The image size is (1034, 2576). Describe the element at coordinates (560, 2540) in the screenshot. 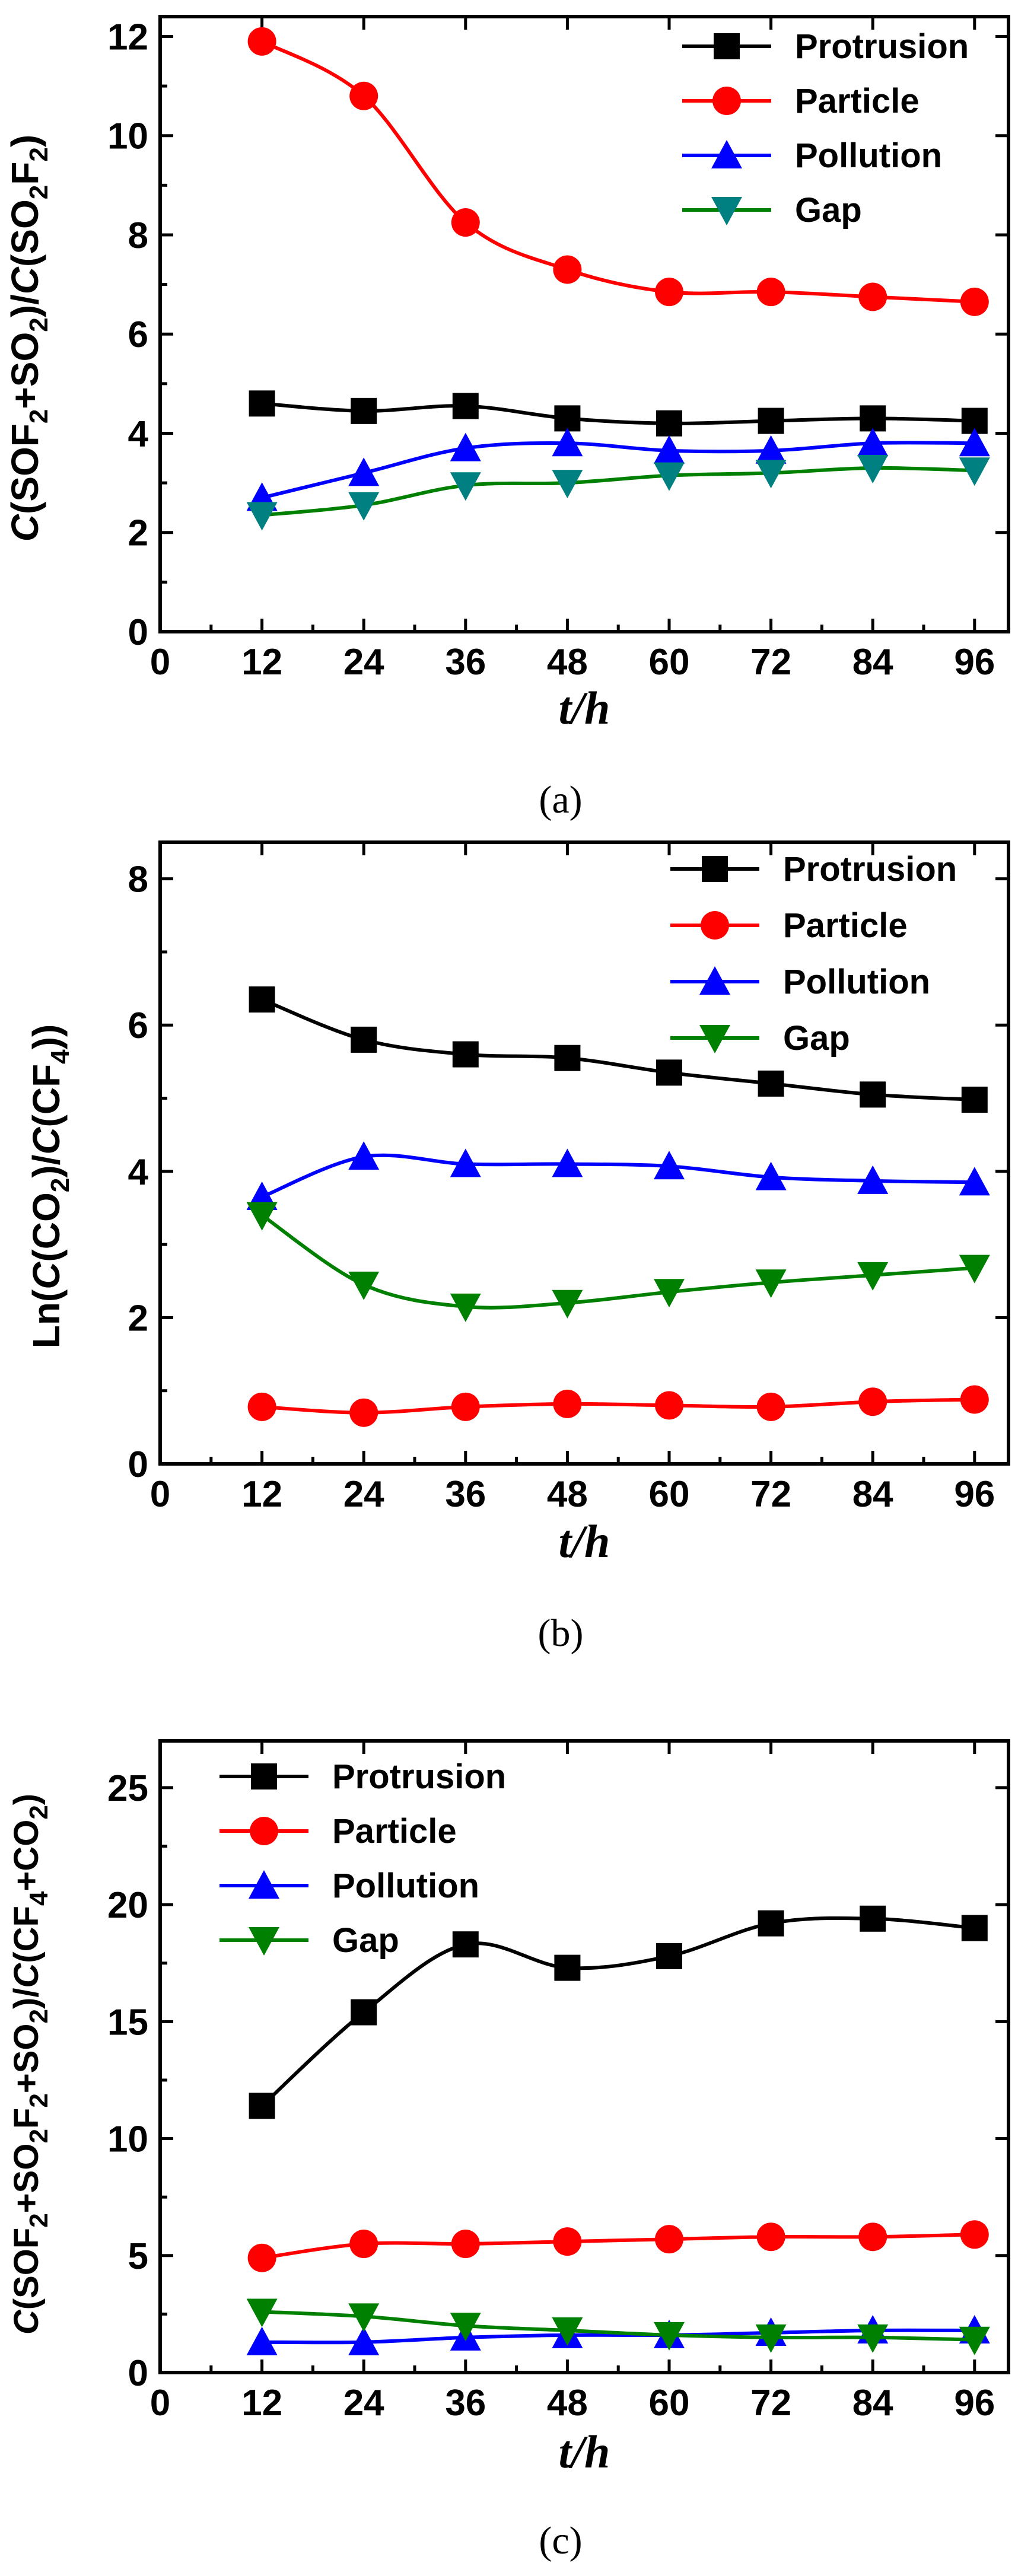

I see `panel-c-caption: (c)` at that location.